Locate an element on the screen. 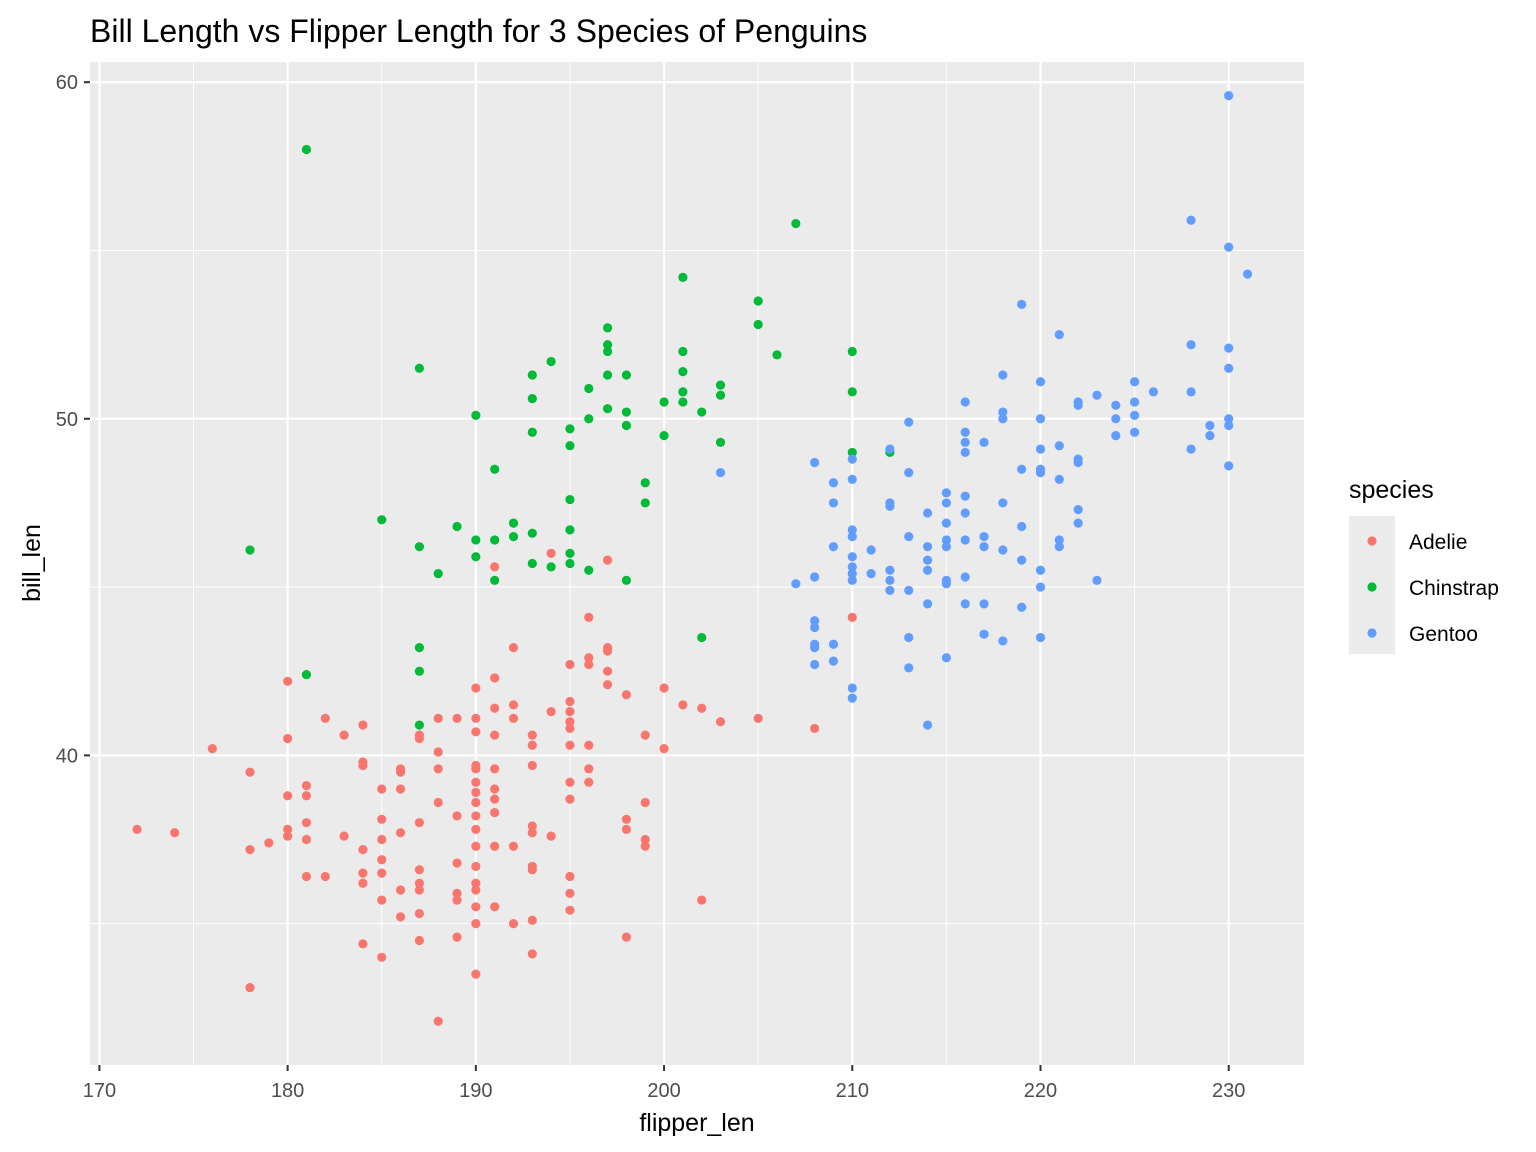  legend-items: Adelie Chinstrap Gentoo is located at coordinates (1424, 585).